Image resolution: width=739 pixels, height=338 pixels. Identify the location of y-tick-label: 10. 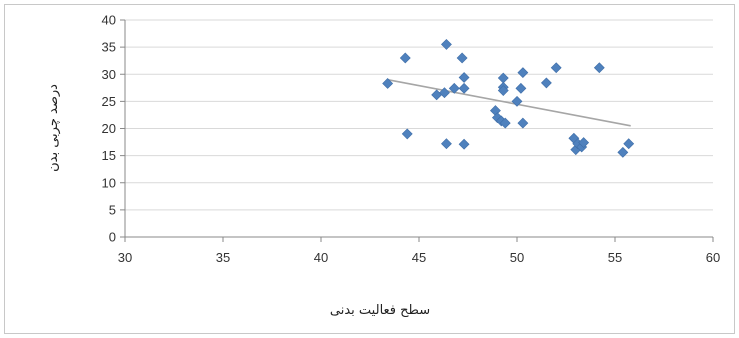
(109, 182).